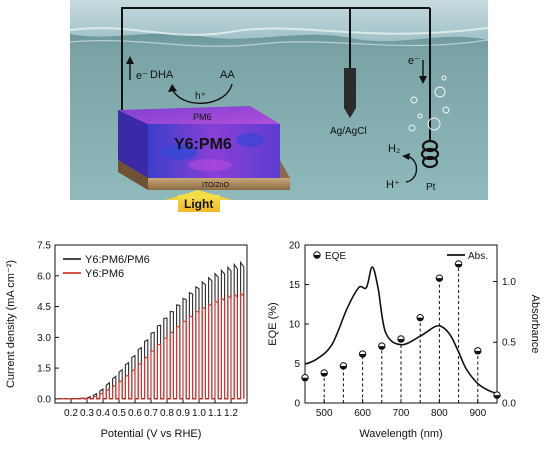 The image size is (544, 450). I want to click on ref-electrode-label: Ag/AgCl, so click(348, 131).